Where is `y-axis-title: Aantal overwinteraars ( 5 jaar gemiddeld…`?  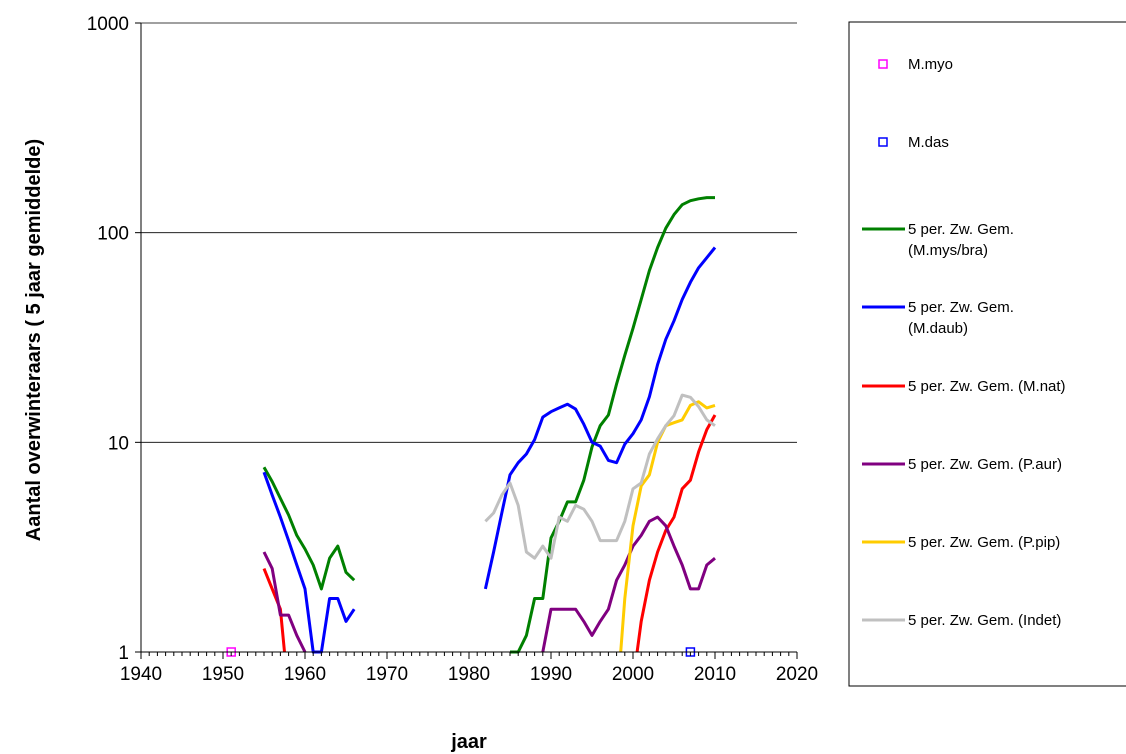
y-axis-title: Aantal overwinteraars ( 5 jaar gemiddeld… is located at coordinates (34, 340).